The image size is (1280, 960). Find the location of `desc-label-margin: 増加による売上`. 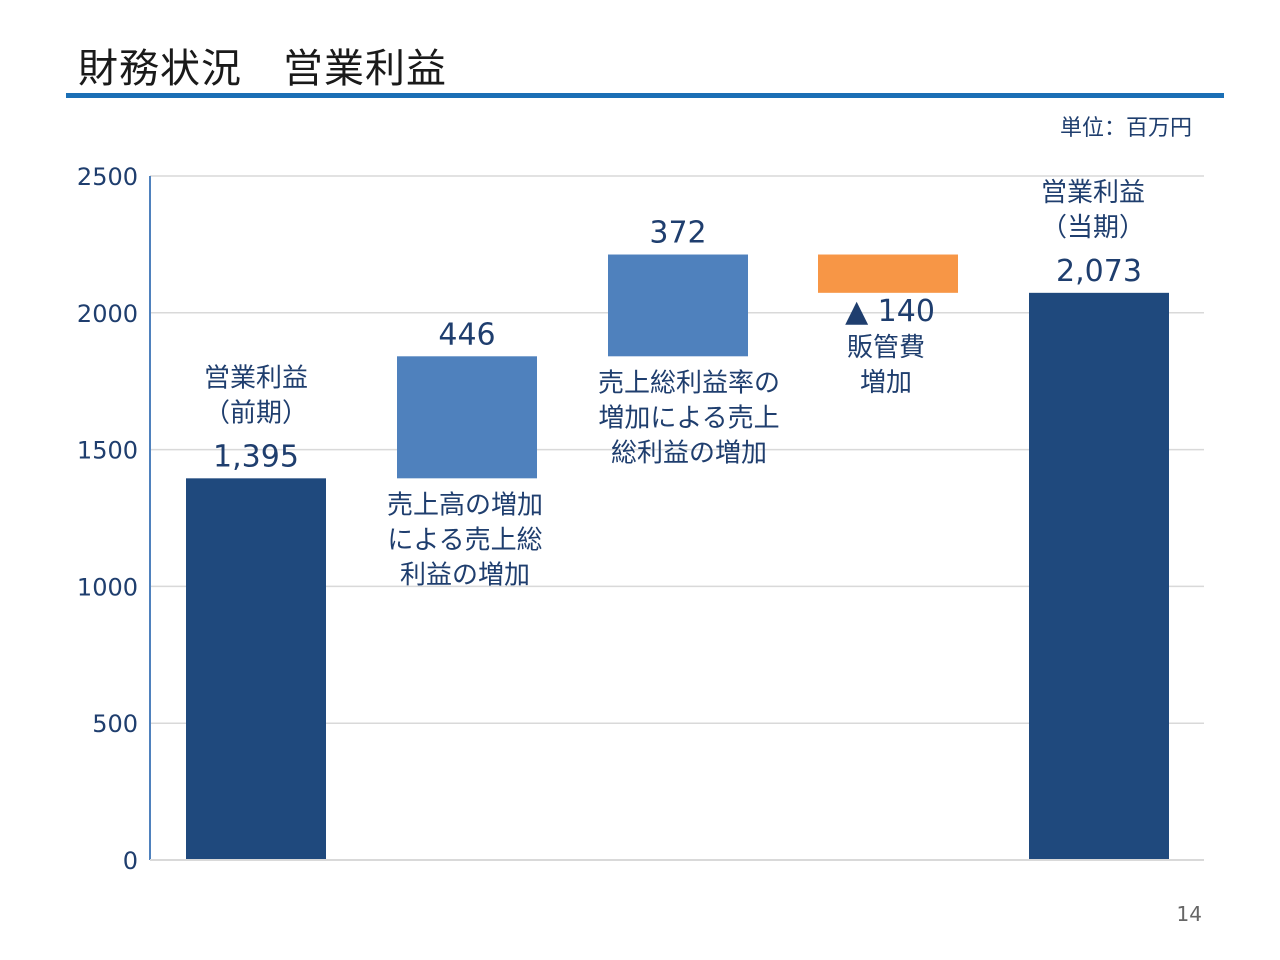

desc-label-margin: 増加による売上 is located at coordinates (688, 418).